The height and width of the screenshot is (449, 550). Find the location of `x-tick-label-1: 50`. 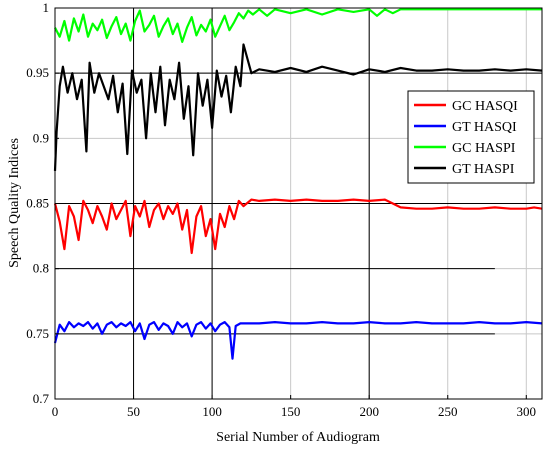

x-tick-label-1: 50 is located at coordinates (133, 411).